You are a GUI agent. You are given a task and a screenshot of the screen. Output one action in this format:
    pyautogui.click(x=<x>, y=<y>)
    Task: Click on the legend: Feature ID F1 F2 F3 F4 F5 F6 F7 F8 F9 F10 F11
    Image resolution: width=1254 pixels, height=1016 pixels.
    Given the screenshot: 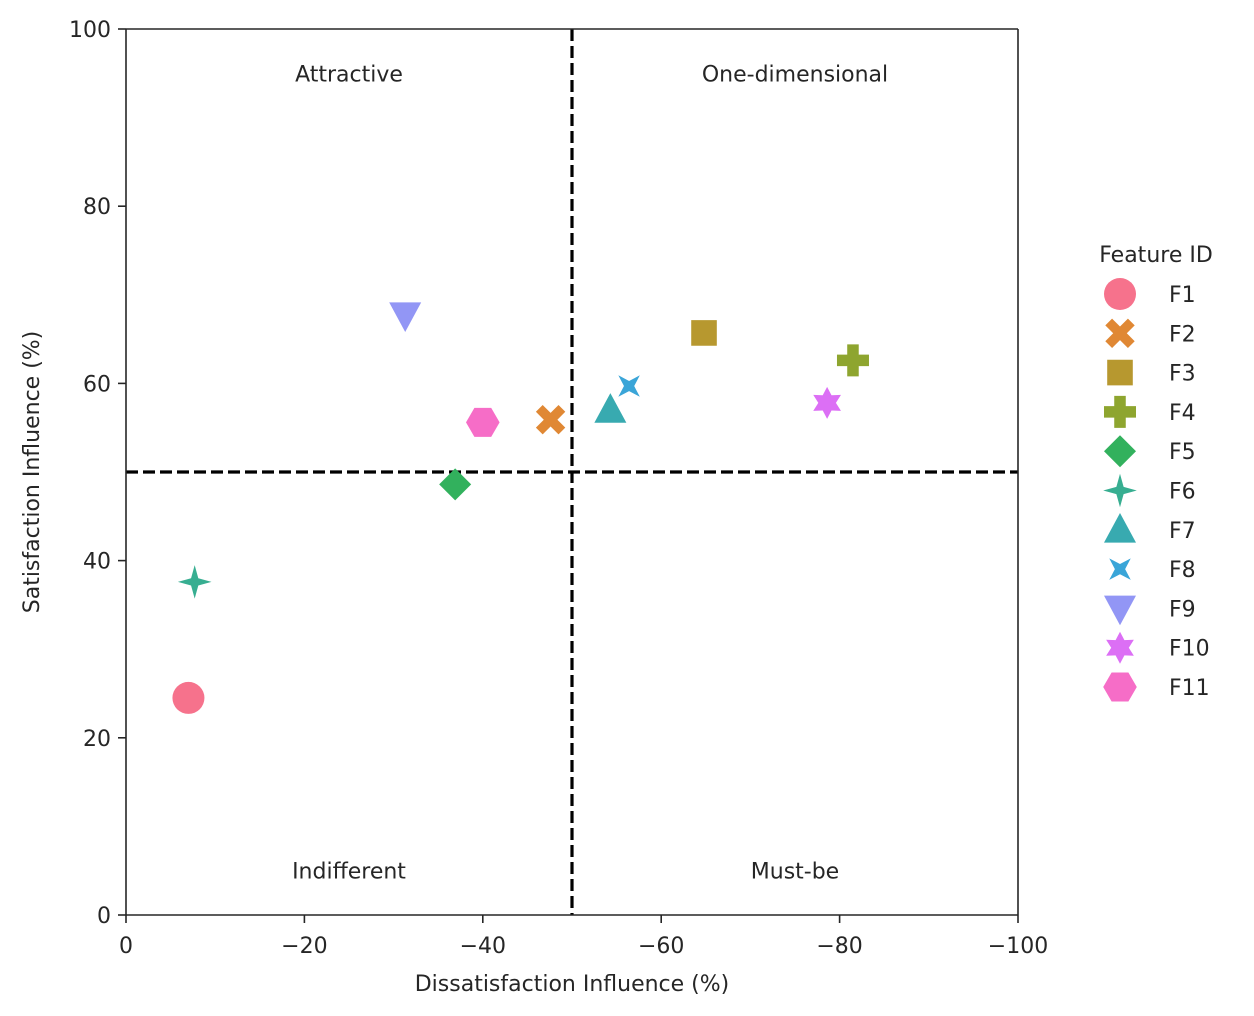 What is the action you would take?
    pyautogui.click(x=1156, y=472)
    